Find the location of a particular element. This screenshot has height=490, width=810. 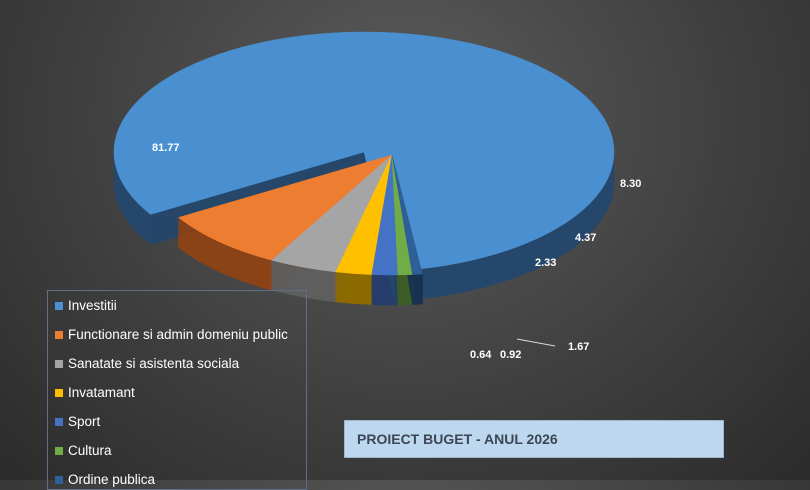

legend-label: Invatamant is located at coordinates (101, 392).